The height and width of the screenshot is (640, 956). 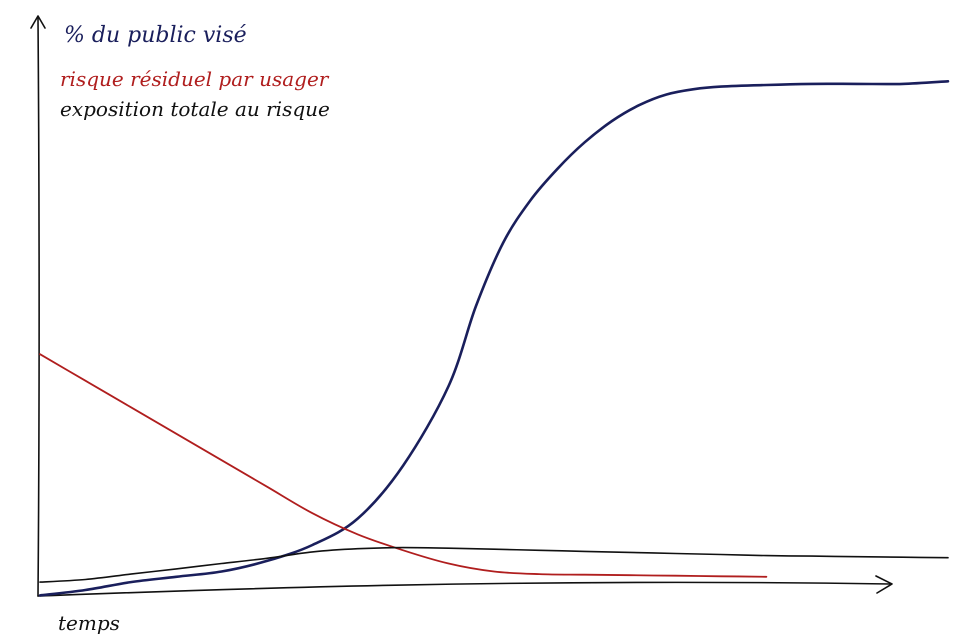 What do you see at coordinates (195, 79) in the screenshot?
I see `legend-entry-risque-residuel: risque résiduel par usager` at bounding box center [195, 79].